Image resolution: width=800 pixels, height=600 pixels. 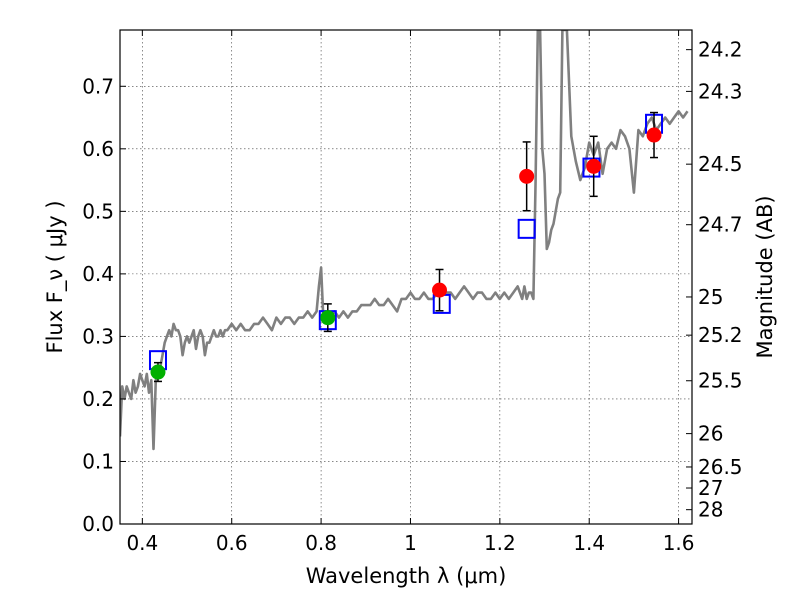 I want to click on x-tick-label: 1.6, so click(x=679, y=543).